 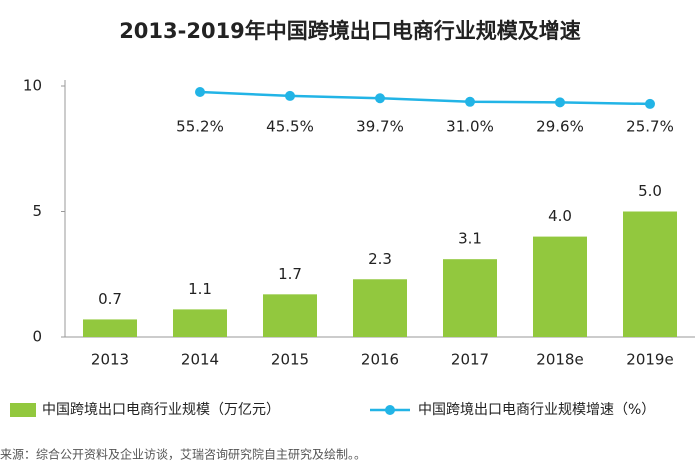 What do you see at coordinates (200, 127) in the screenshot?
I see `line-value-label: 55.2%` at bounding box center [200, 127].